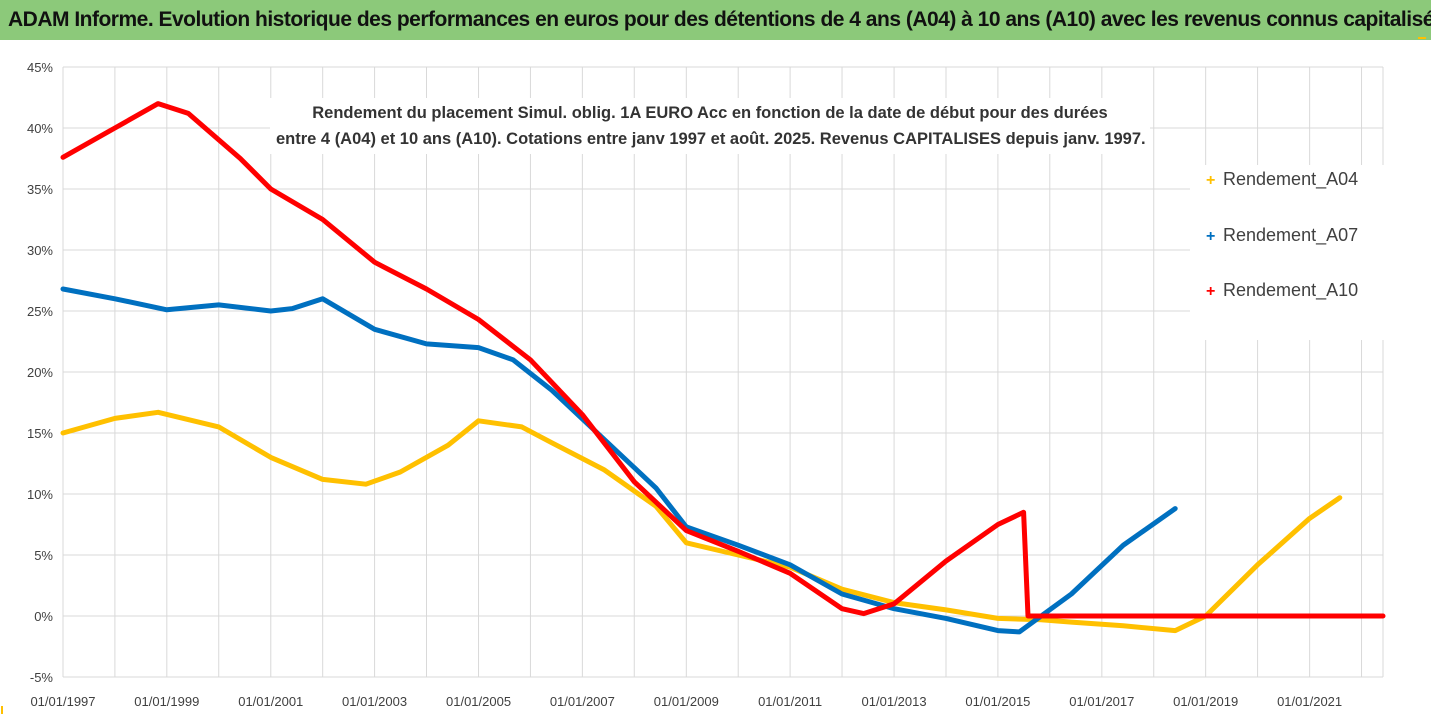 This screenshot has height=721, width=1431. What do you see at coordinates (40, 128) in the screenshot?
I see `y-tick-label: 40%` at bounding box center [40, 128].